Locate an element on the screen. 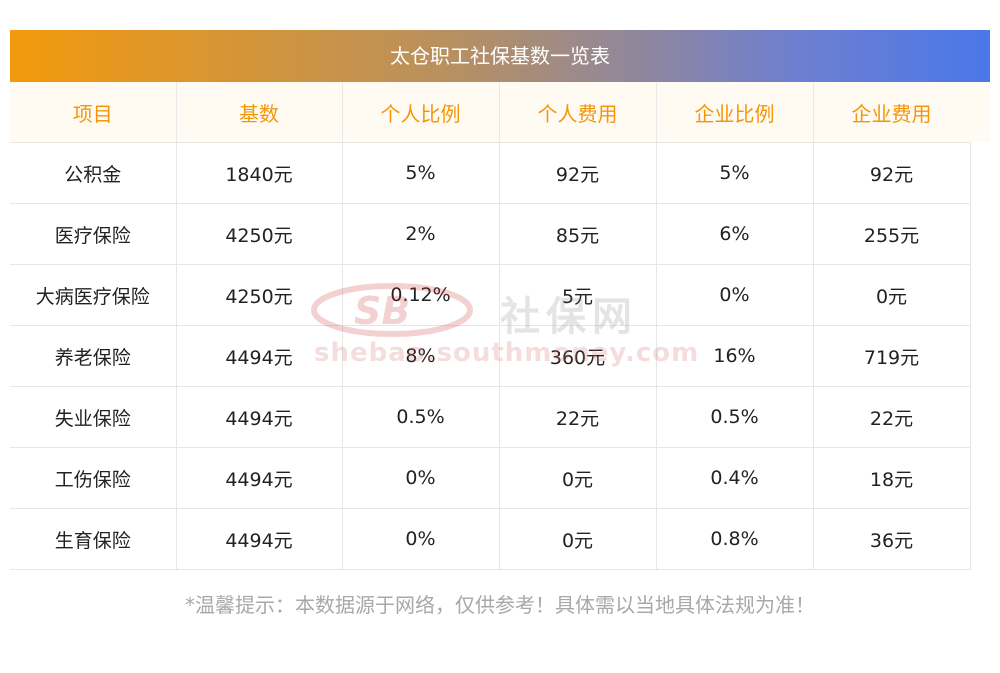 The image size is (1000, 673). cell-company-cost: 92元 is located at coordinates (892, 173).